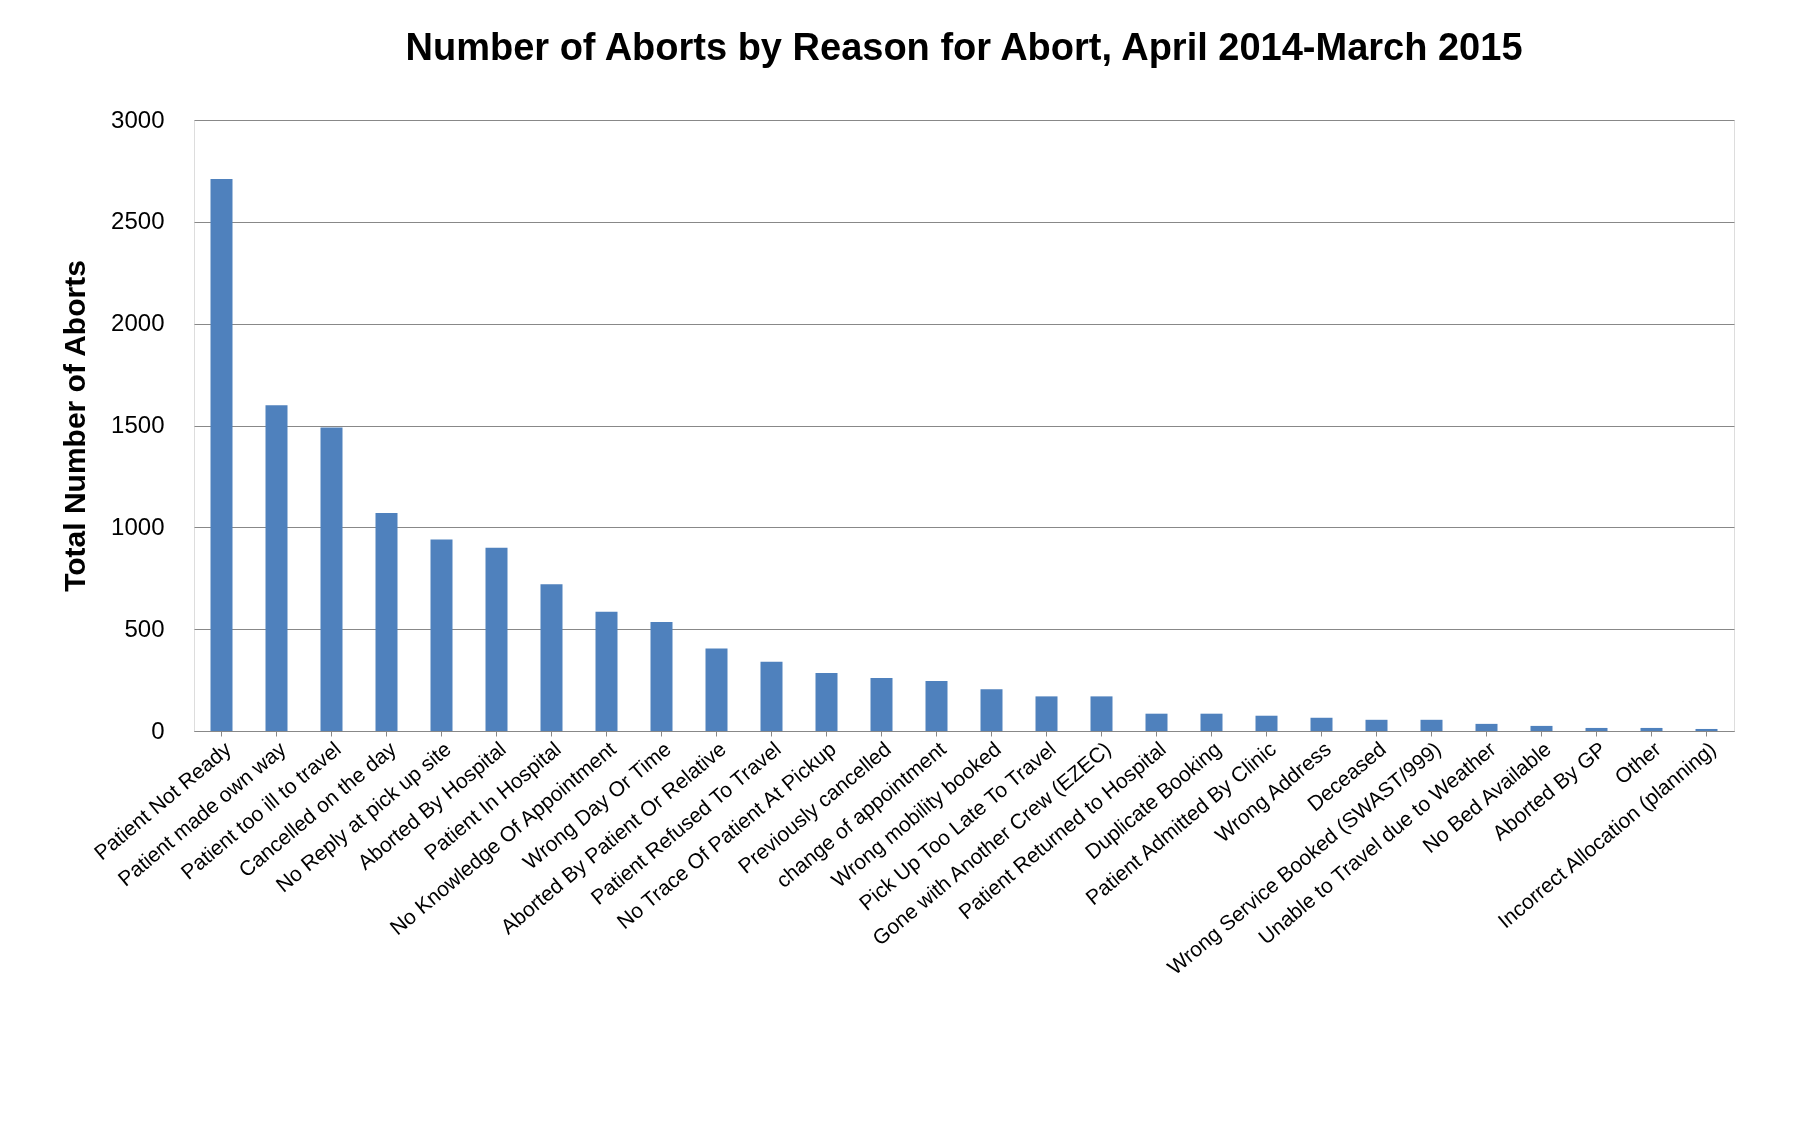 The image size is (1811, 1133). What do you see at coordinates (144, 628) in the screenshot?
I see `y-tick-label: 500` at bounding box center [144, 628].